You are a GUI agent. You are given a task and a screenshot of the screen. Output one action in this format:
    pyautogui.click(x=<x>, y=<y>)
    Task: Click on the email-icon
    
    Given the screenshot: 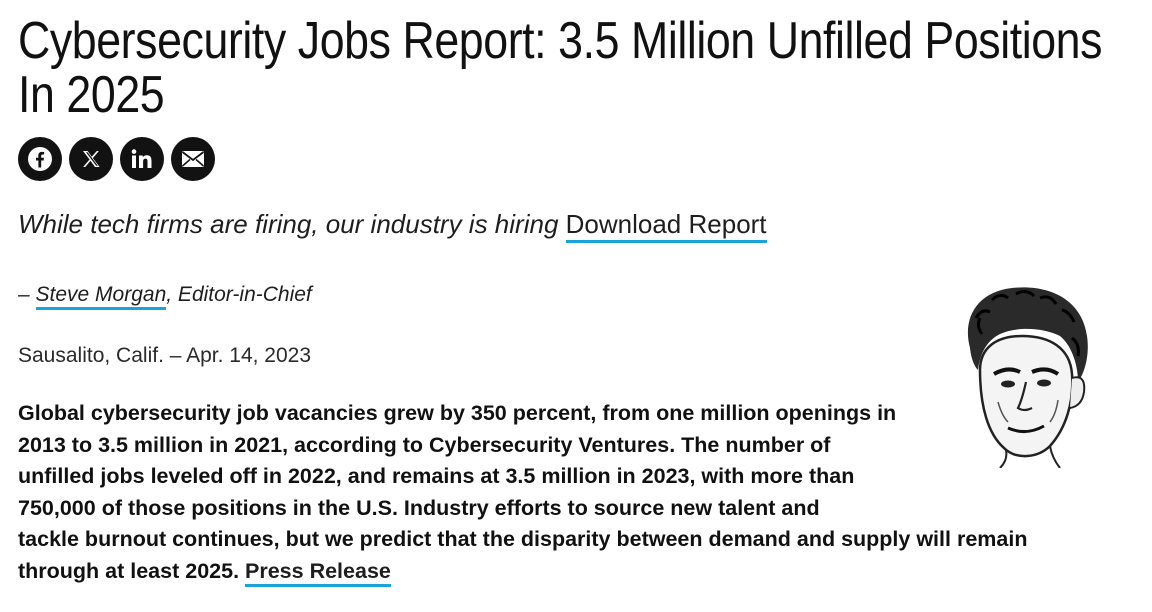 What is the action you would take?
    pyautogui.click(x=193, y=159)
    